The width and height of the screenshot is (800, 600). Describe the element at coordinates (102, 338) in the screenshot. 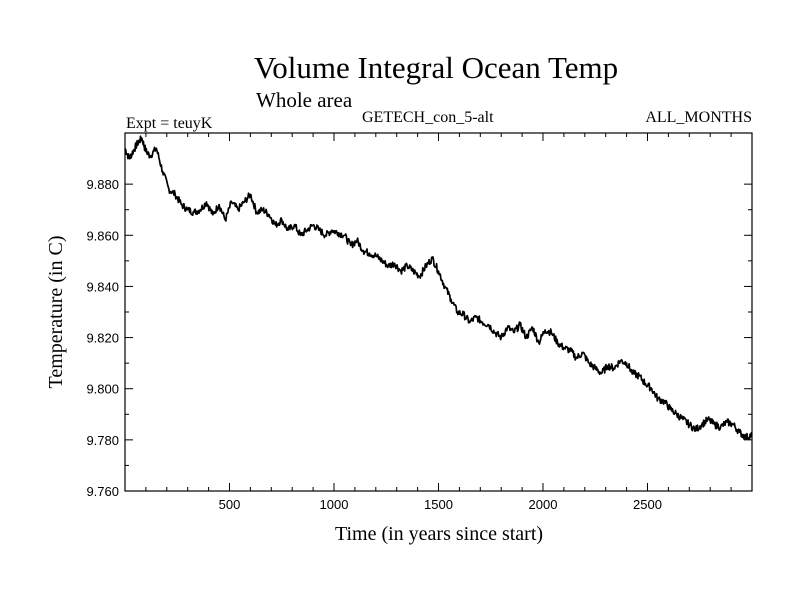

I see `y-tick-label-3: 9.820` at that location.